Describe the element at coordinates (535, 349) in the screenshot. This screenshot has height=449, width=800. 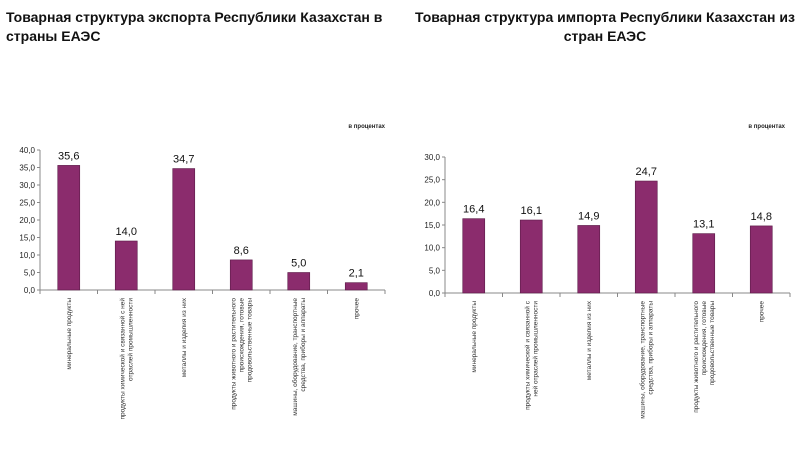
I see `category-label-line: ней отраслей промышленности` at that location.